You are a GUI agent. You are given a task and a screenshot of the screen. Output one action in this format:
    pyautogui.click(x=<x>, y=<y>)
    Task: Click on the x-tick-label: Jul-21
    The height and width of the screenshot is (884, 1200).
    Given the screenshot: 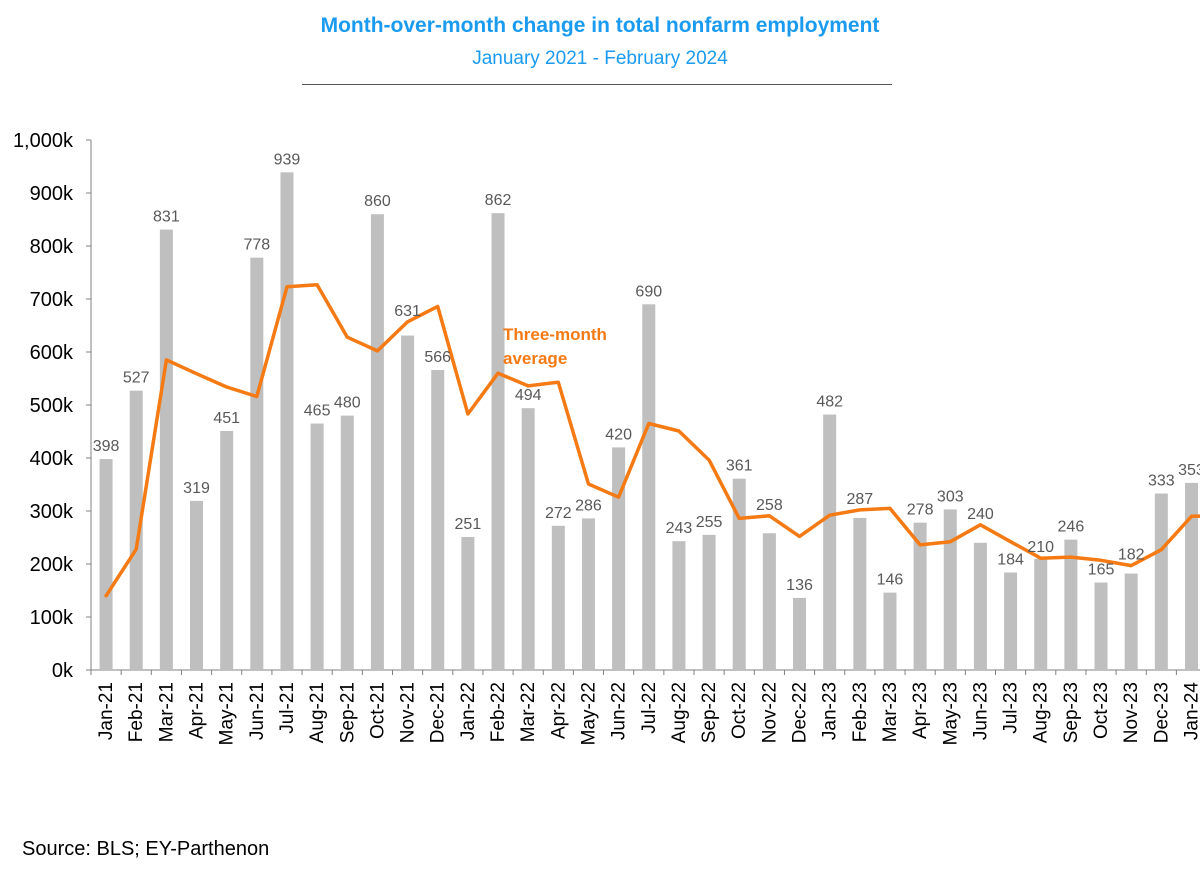 What is the action you would take?
    pyautogui.click(x=287, y=708)
    